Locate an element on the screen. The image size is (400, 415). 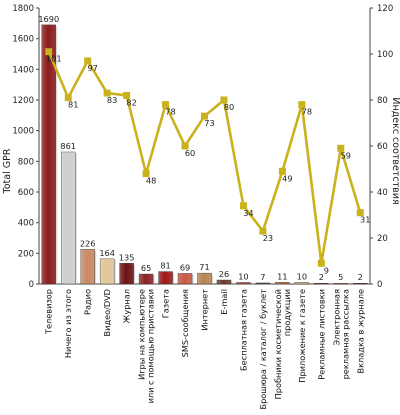
line-value-label: 81 is located at coordinates (73, 105).